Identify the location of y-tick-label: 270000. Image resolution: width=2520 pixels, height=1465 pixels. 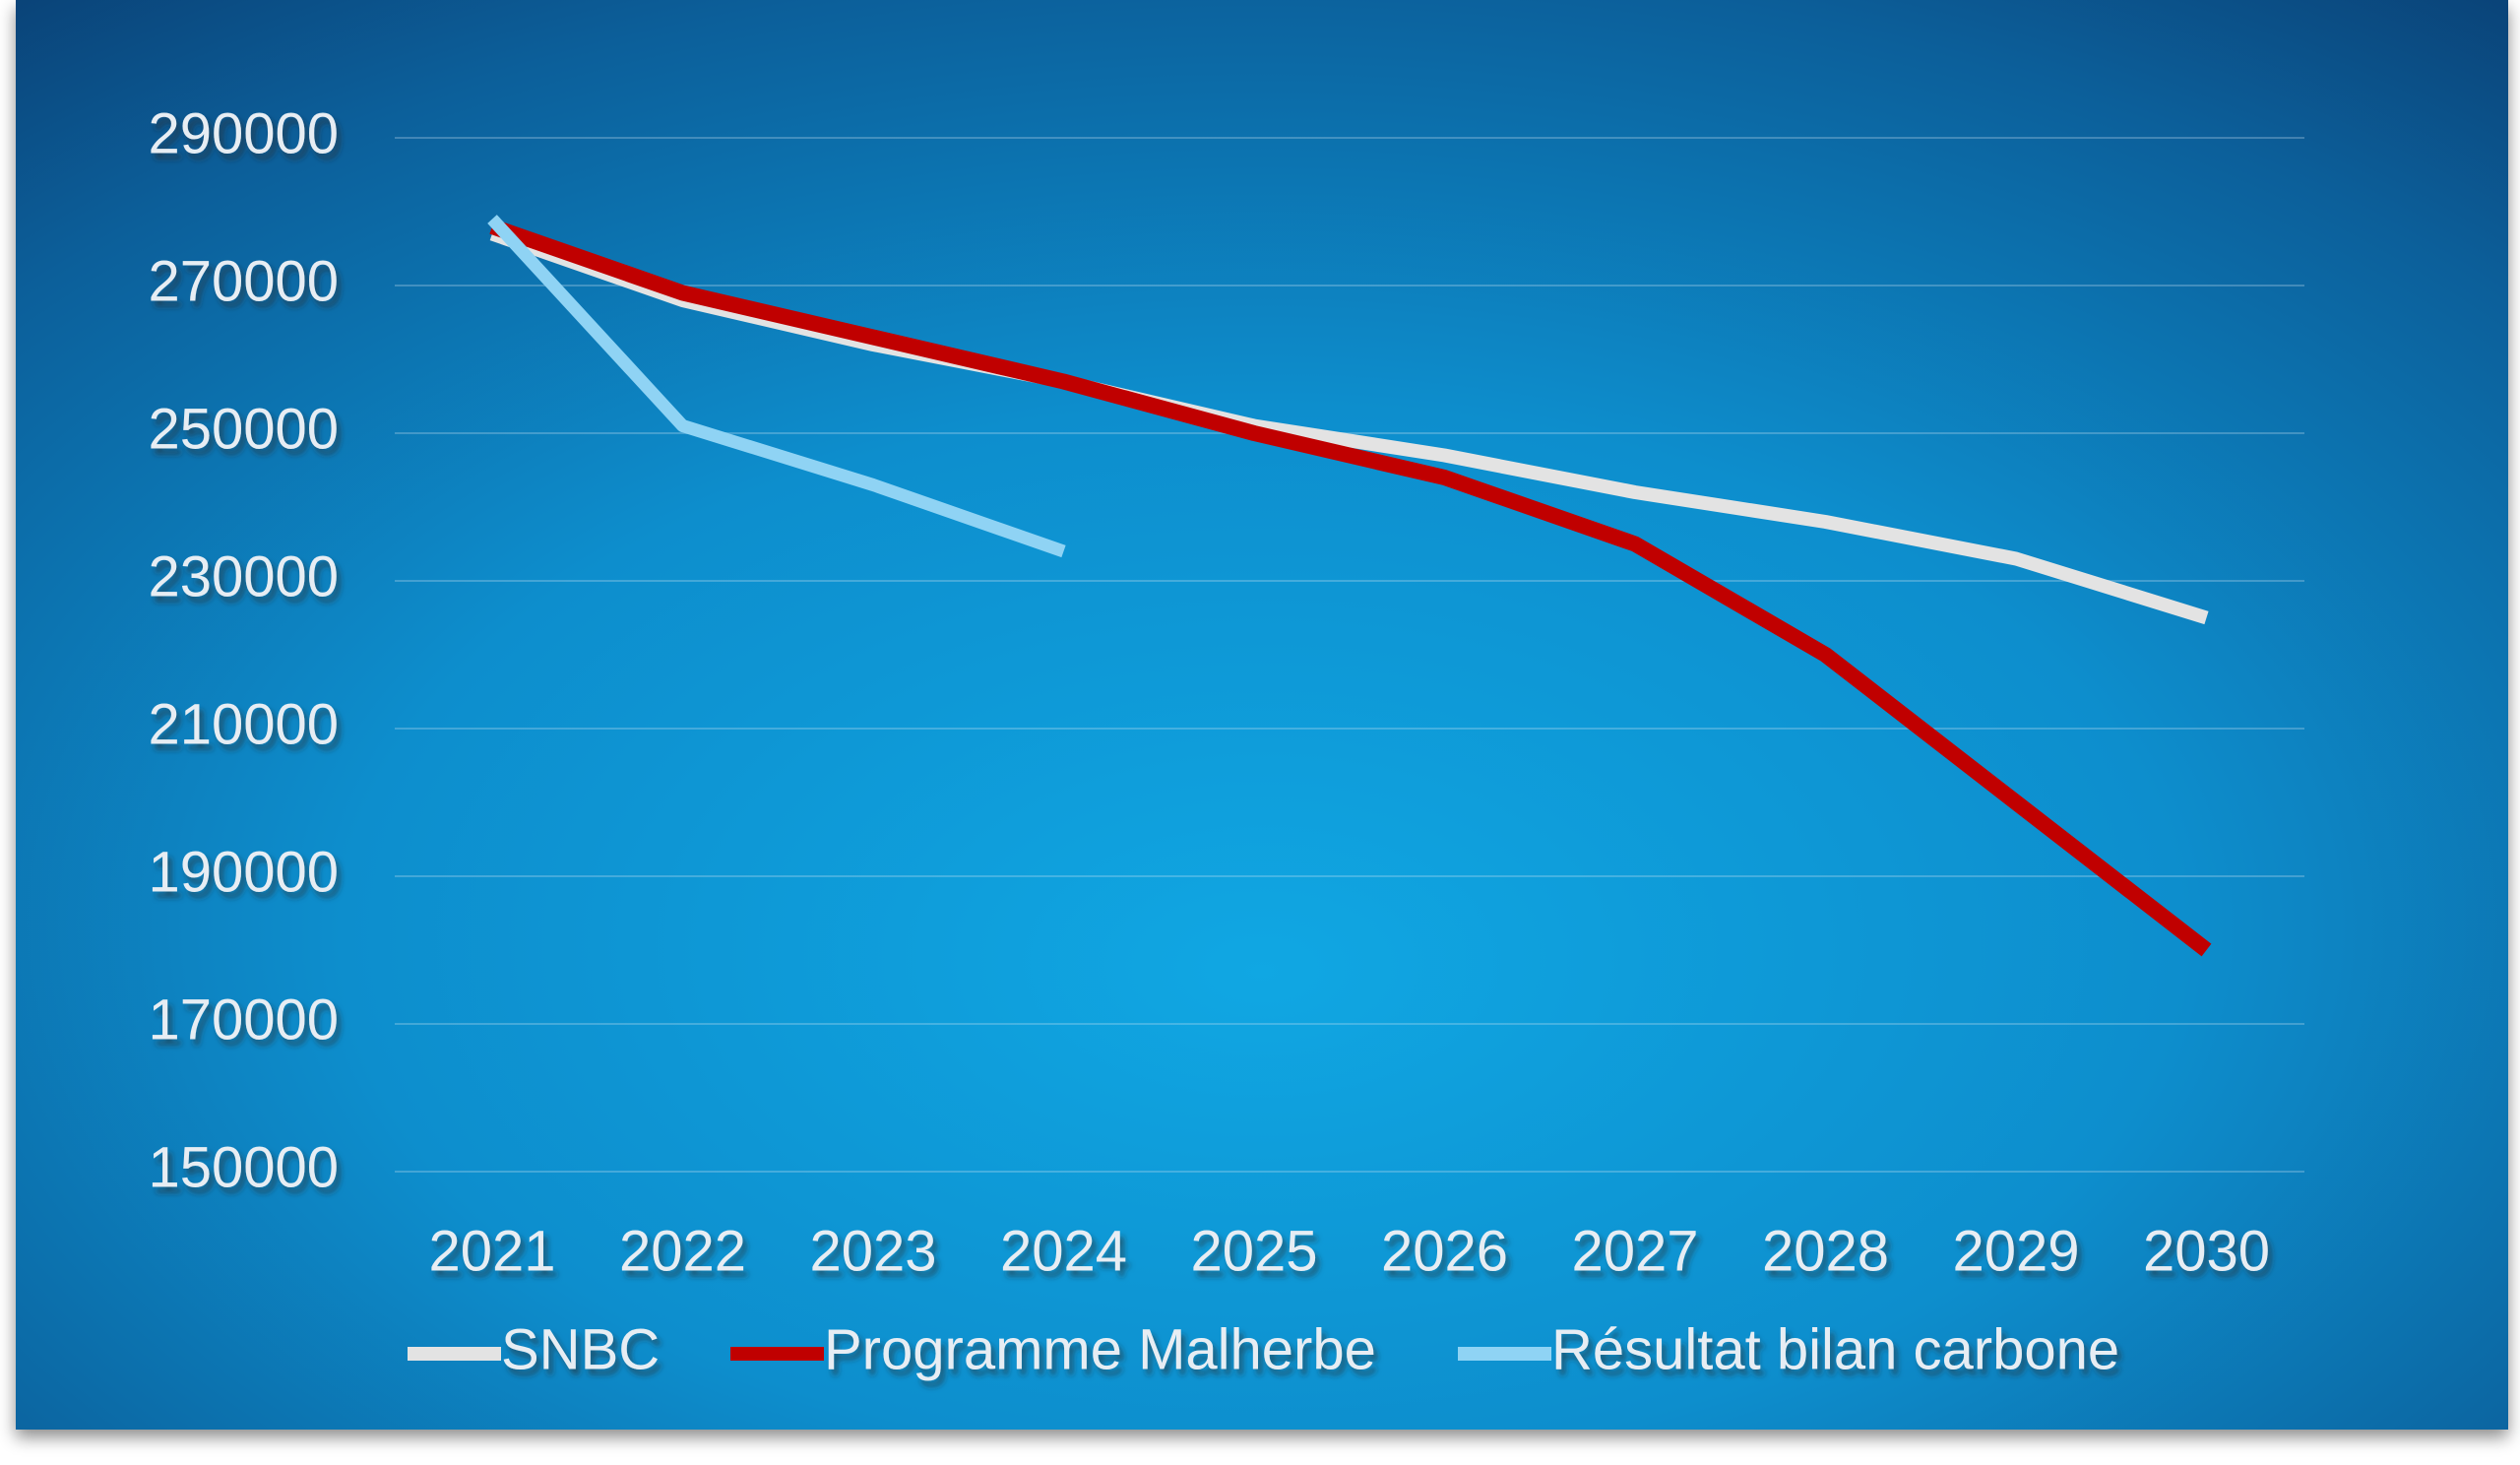
(243, 281).